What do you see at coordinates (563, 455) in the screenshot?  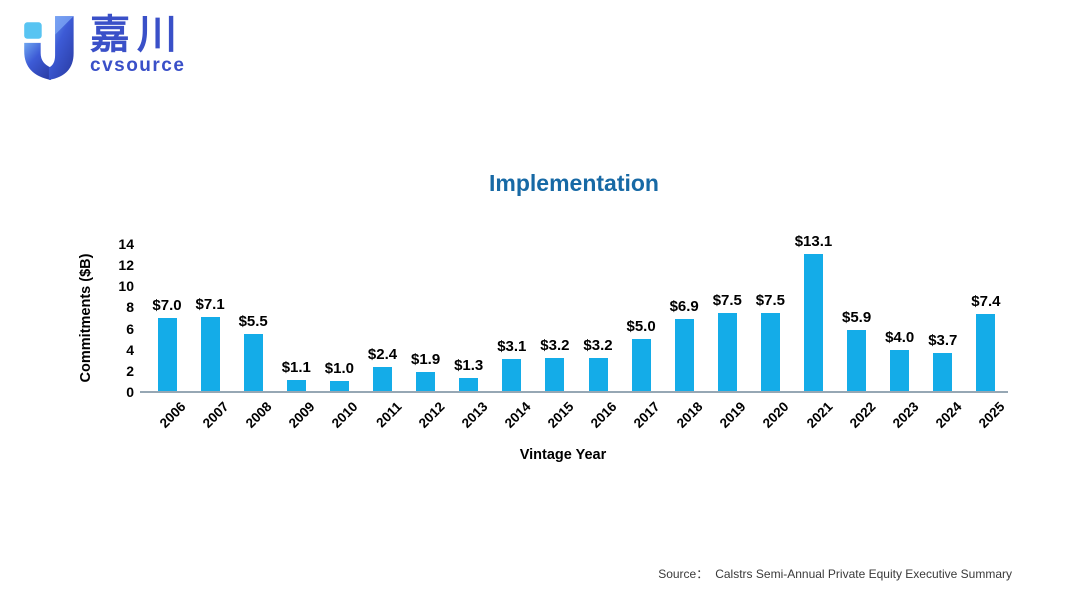 I see `x-axis-label: Vintage Year` at bounding box center [563, 455].